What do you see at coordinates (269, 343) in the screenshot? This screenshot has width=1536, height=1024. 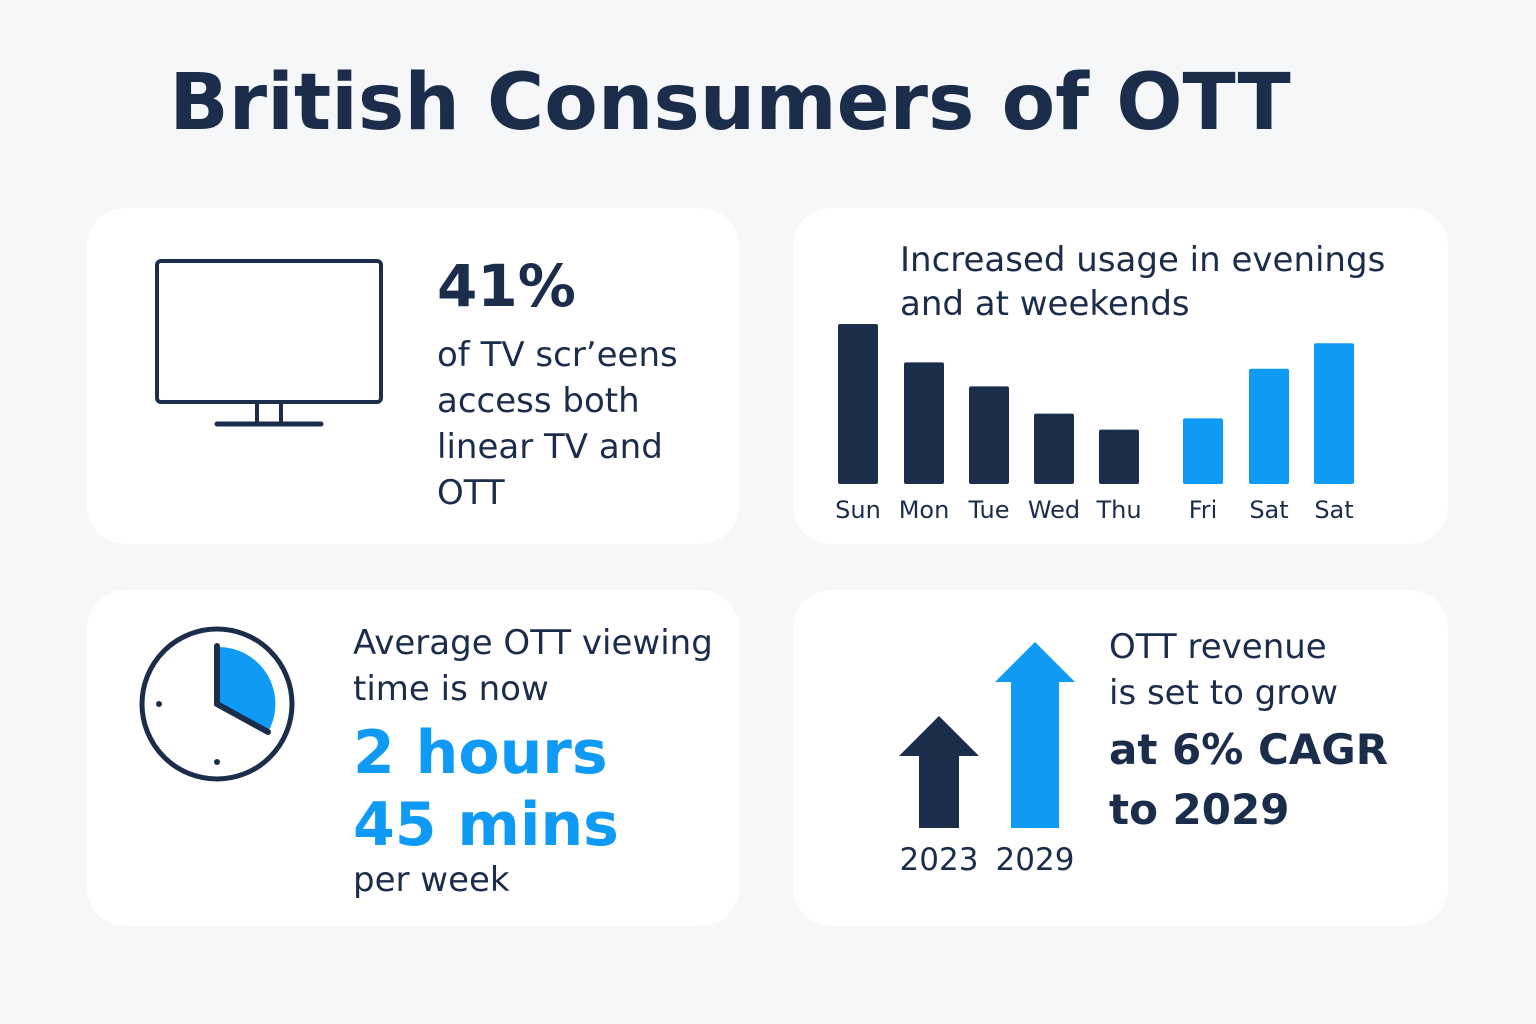 I see `tv-icon` at bounding box center [269, 343].